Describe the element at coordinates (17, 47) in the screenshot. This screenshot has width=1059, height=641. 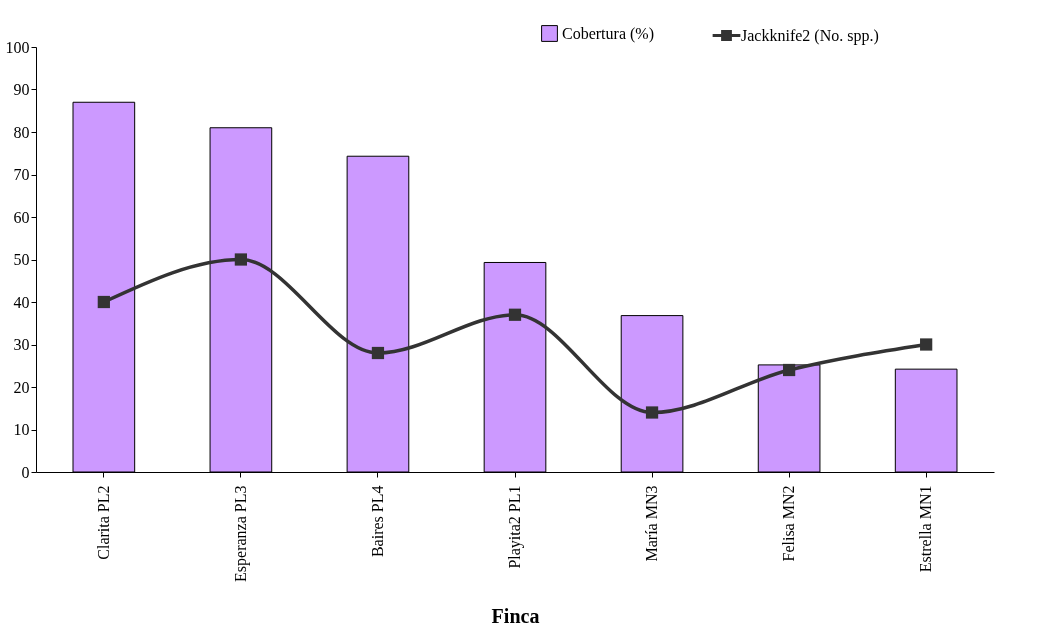
I see `y-tick-label: 100` at that location.